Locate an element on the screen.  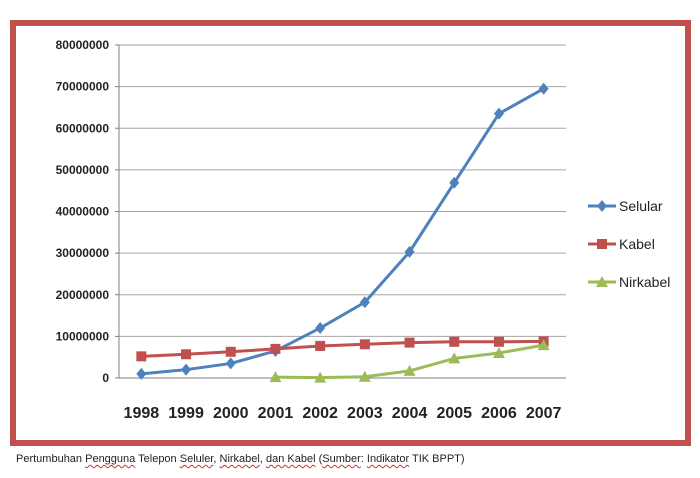
caption-text: Pengguna is located at coordinates (110, 459).